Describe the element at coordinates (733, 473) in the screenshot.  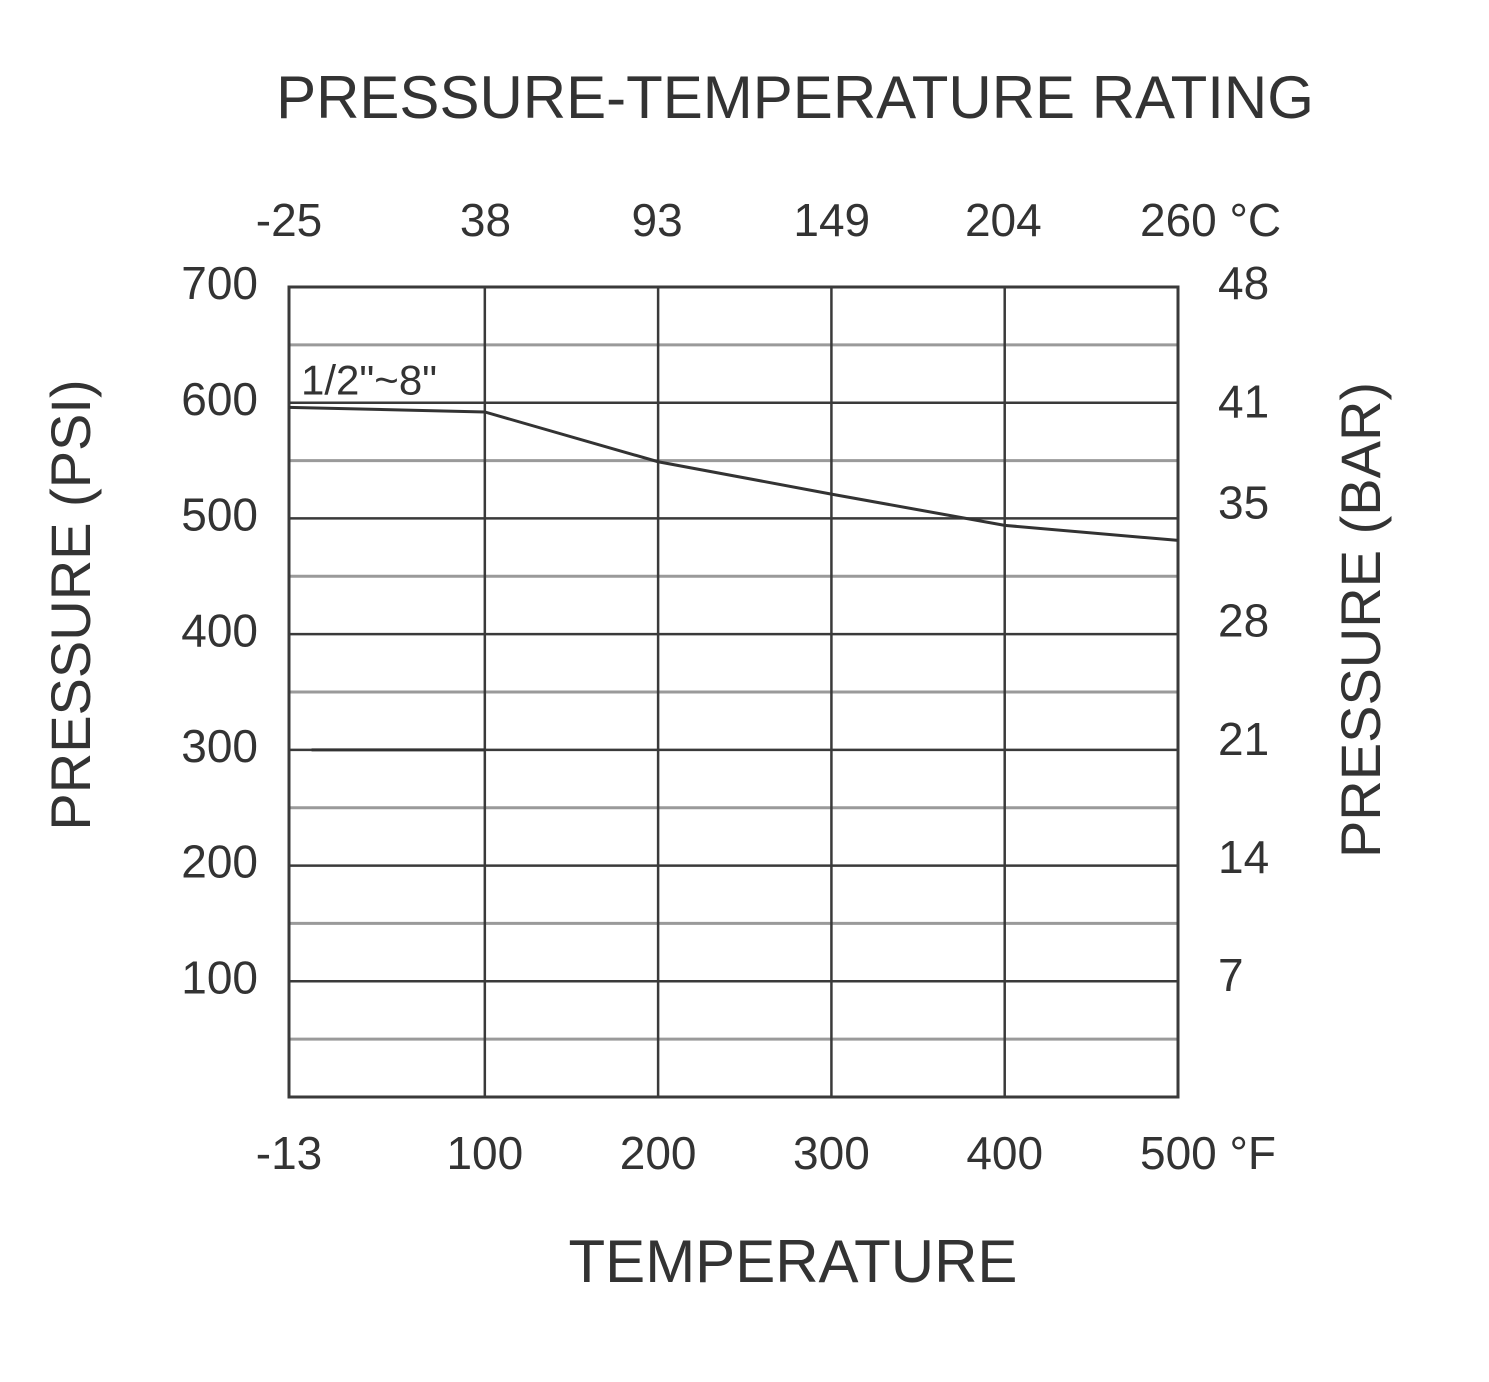
I see `series-line` at that location.